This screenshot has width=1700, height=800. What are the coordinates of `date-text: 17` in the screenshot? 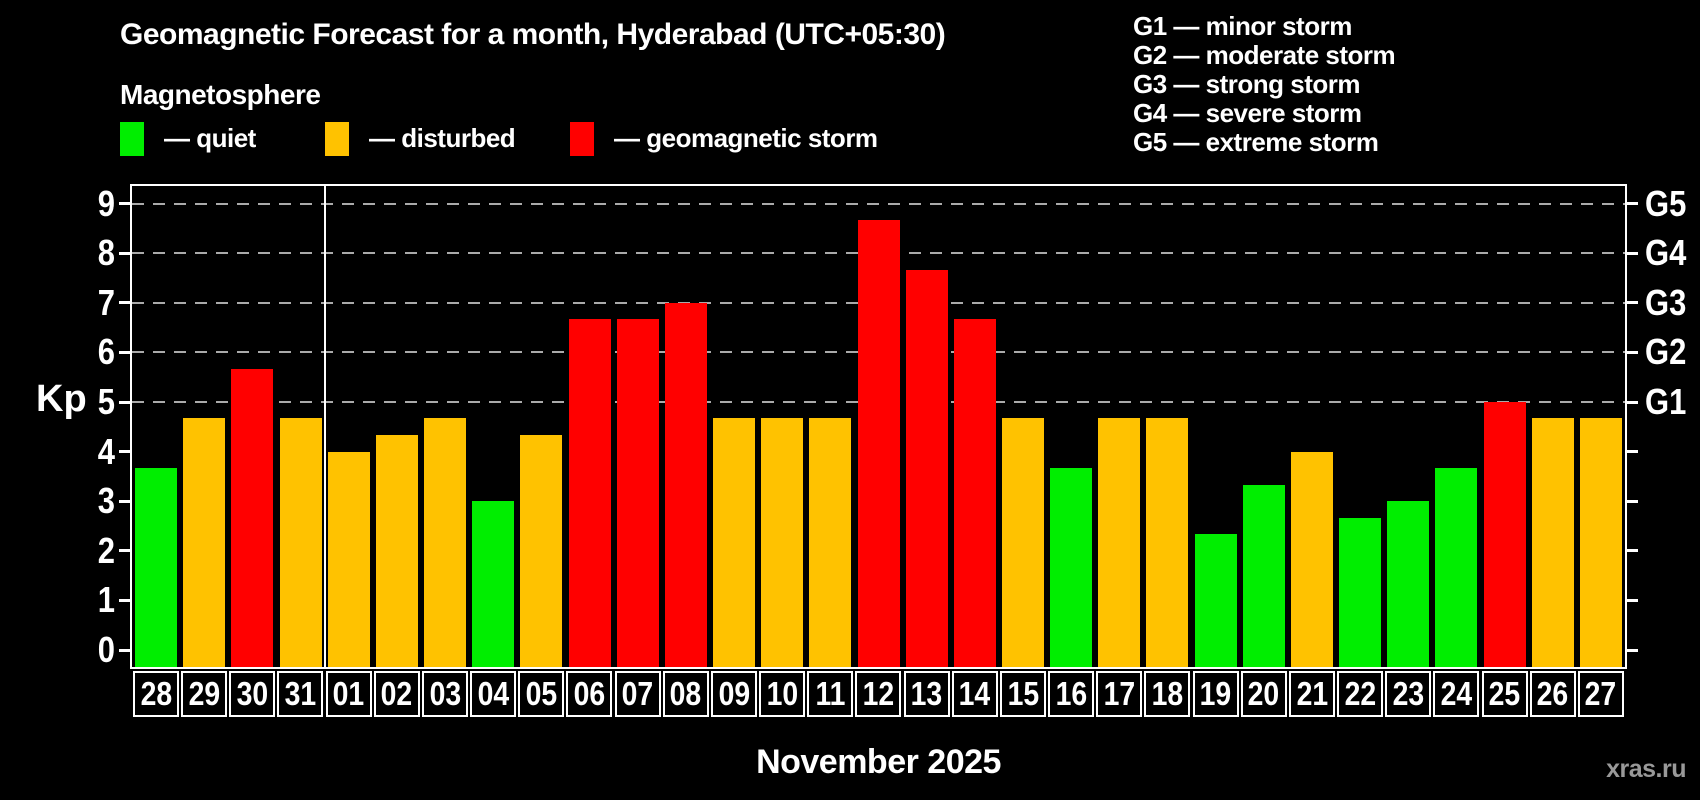 It's located at (1119, 693).